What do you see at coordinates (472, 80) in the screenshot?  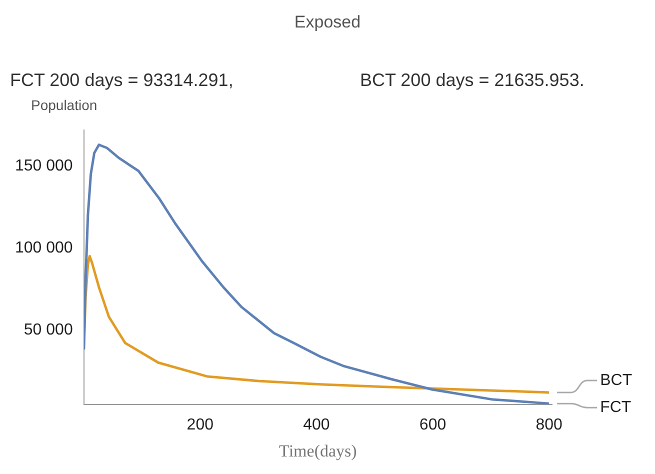 I see `text: BCT 200 days = 21635.953.` at bounding box center [472, 80].